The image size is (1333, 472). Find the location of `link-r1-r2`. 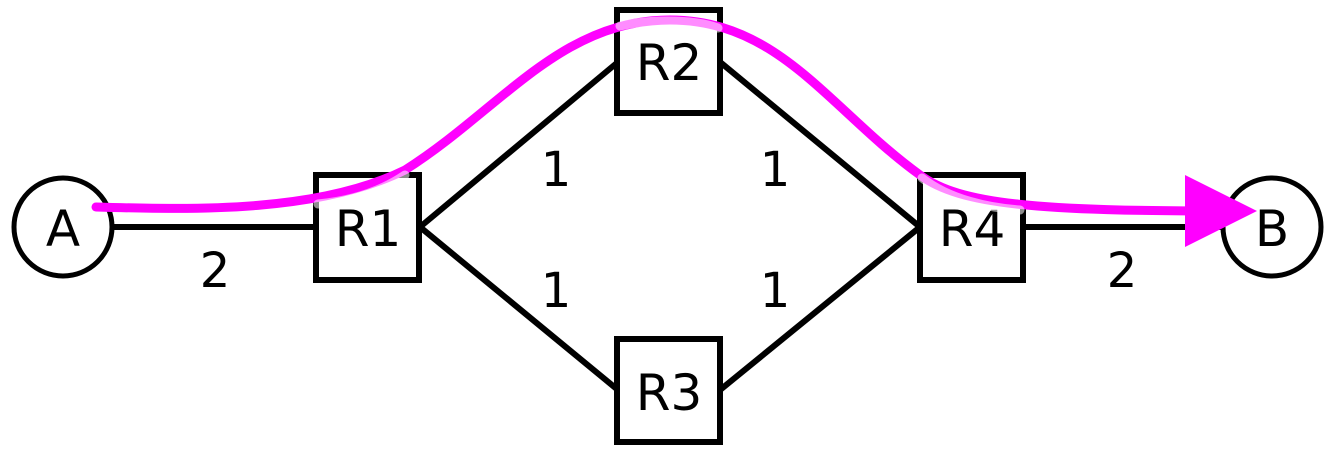

link-r1-r2 is located at coordinates (519, 144).